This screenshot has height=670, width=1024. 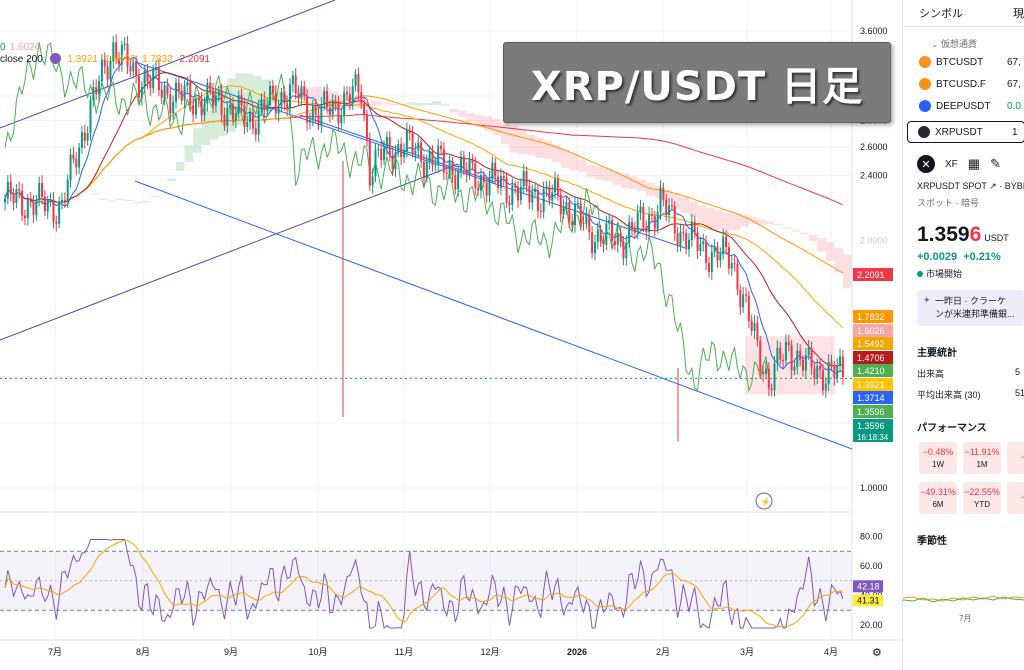 I want to click on watchlist-row-deepusdt: DEEPUSDT 0.0, so click(x=963, y=106).